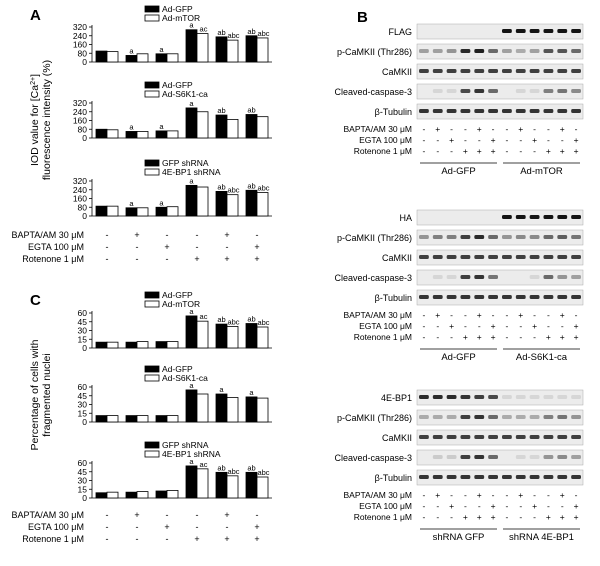 This screenshot has width=600, height=566. What do you see at coordinates (80, 27) in the screenshot?
I see `y-tick-label: 320` at bounding box center [80, 27].